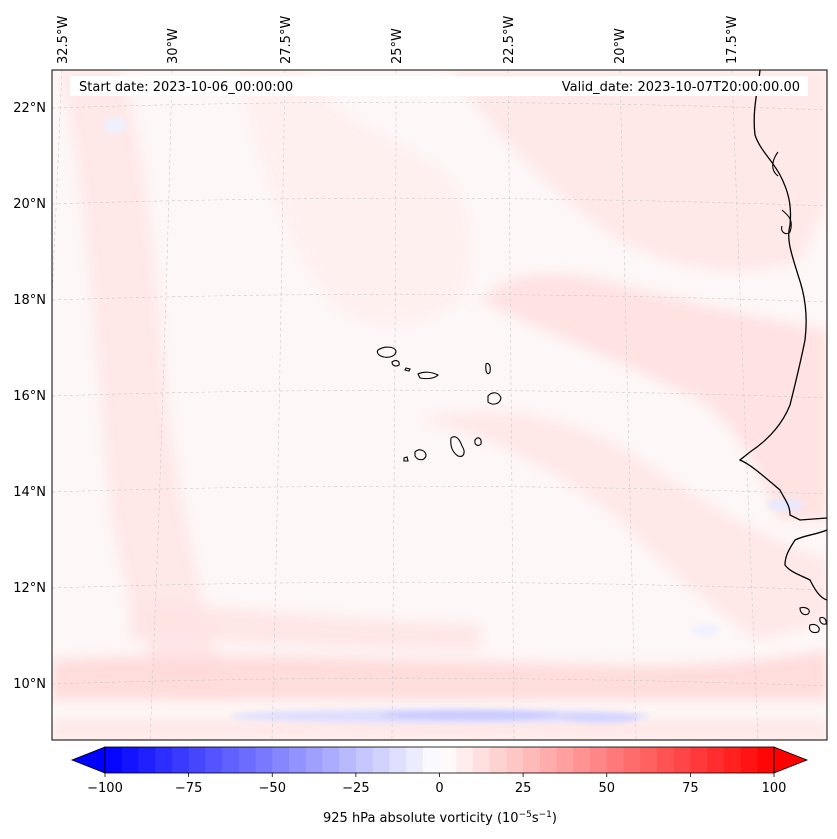 This screenshot has width=837, height=839. I want to click on latitude-labels: 22°N 20°N 18°N 16°N 14°N 12°N 10°N, so click(29, 396).